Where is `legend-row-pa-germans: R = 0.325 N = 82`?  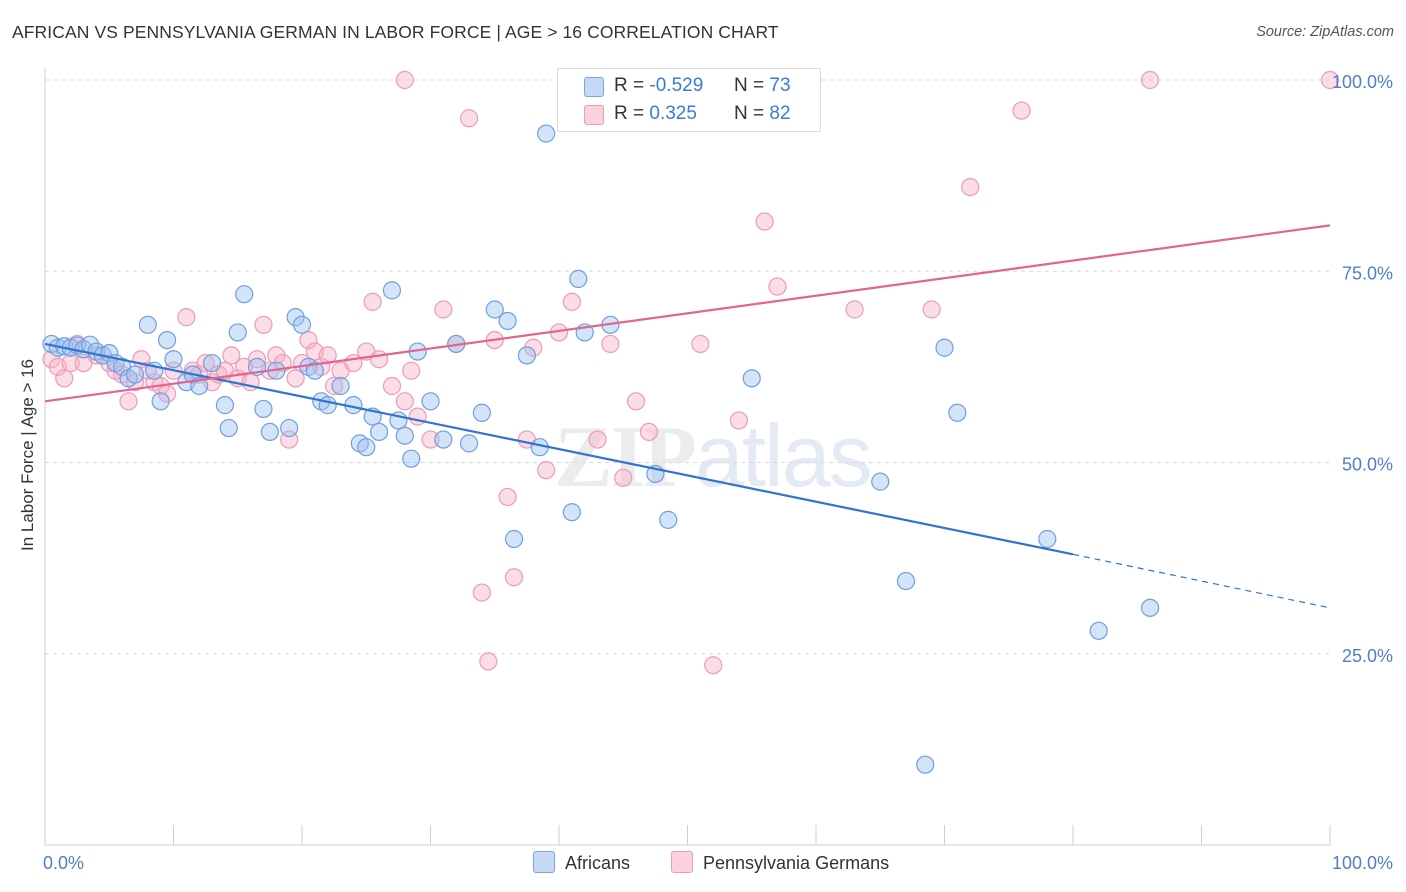 legend-row-pa-germans: R = 0.325 N = 82 is located at coordinates (689, 115).